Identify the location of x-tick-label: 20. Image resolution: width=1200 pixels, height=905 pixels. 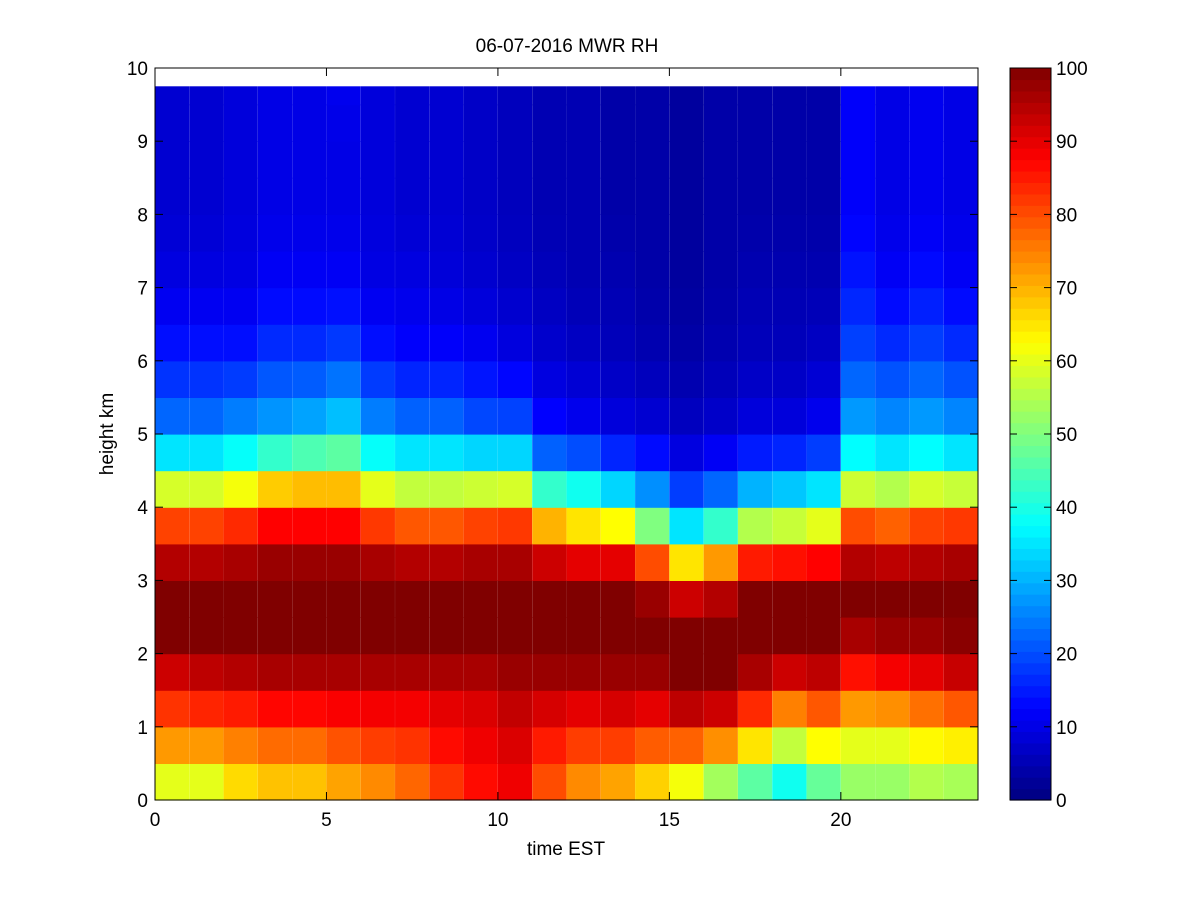
(840, 820).